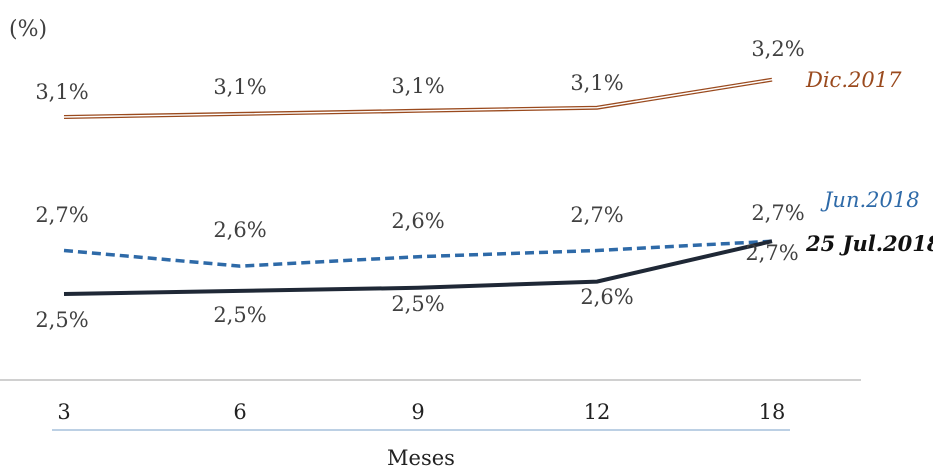  What do you see at coordinates (421, 457) in the screenshot?
I see `x-axis-title: Meses` at bounding box center [421, 457].